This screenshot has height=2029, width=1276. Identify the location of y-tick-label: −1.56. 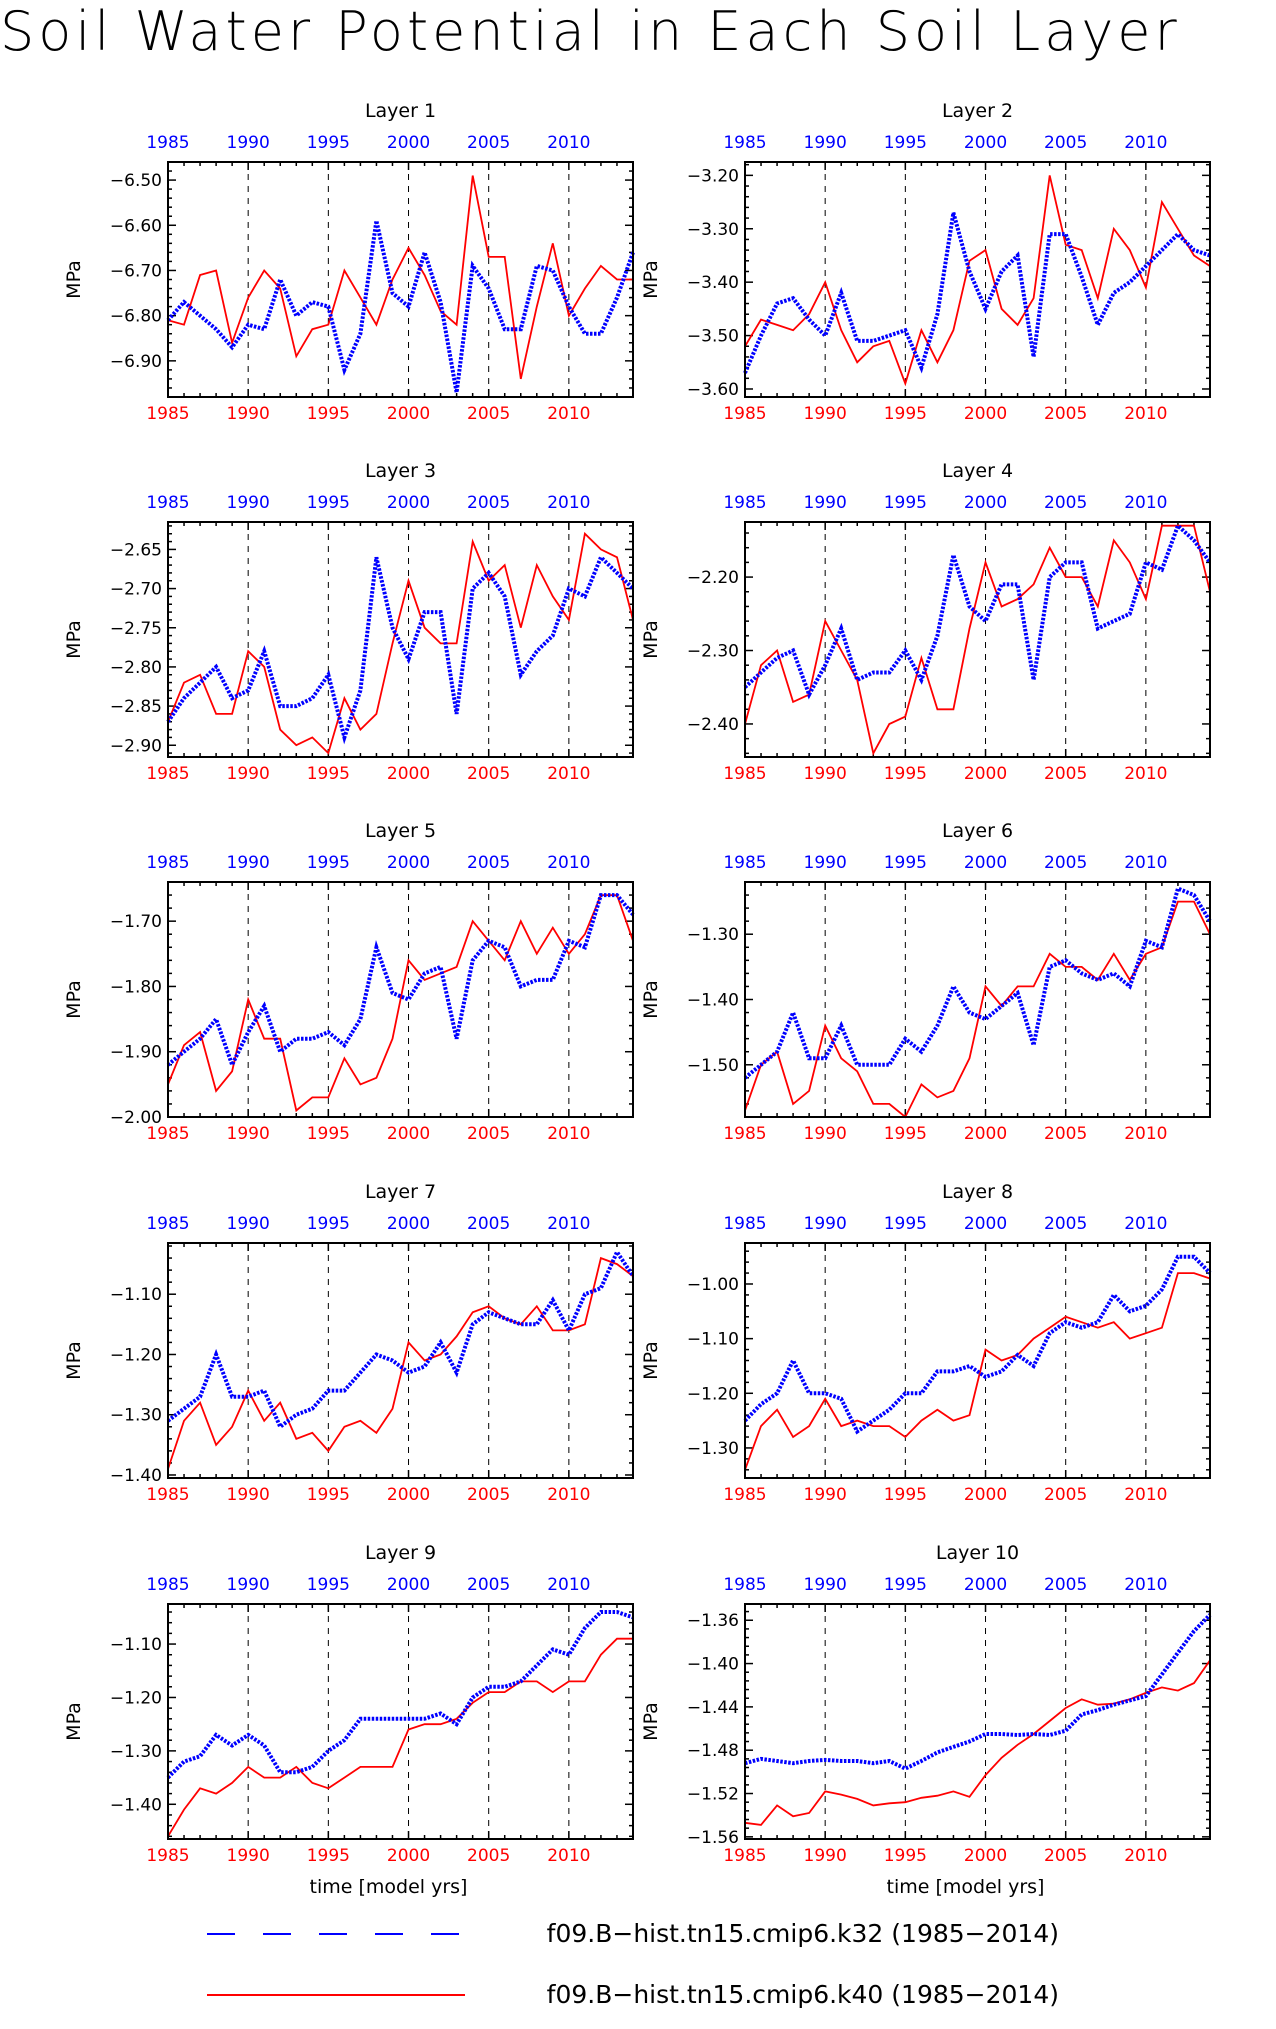
(713, 1838).